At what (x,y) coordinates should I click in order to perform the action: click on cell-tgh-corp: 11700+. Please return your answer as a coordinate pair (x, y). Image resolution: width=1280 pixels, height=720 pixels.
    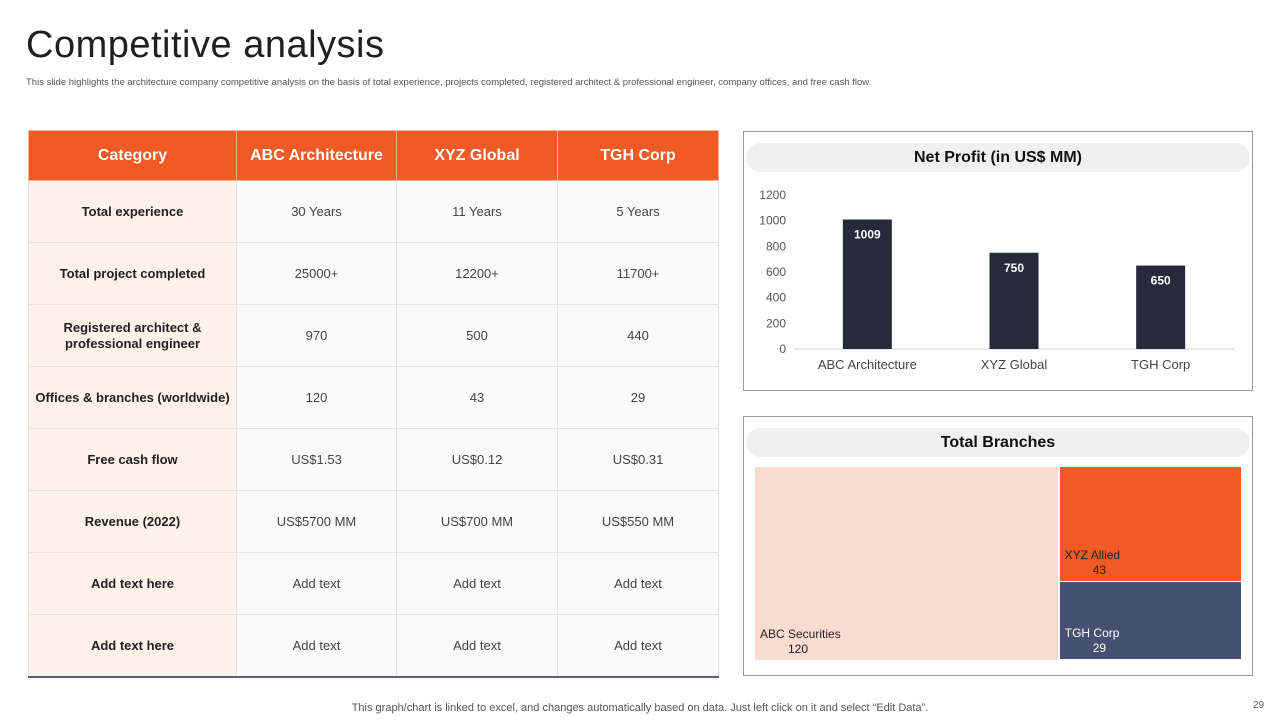
    Looking at the image, I should click on (638, 273).